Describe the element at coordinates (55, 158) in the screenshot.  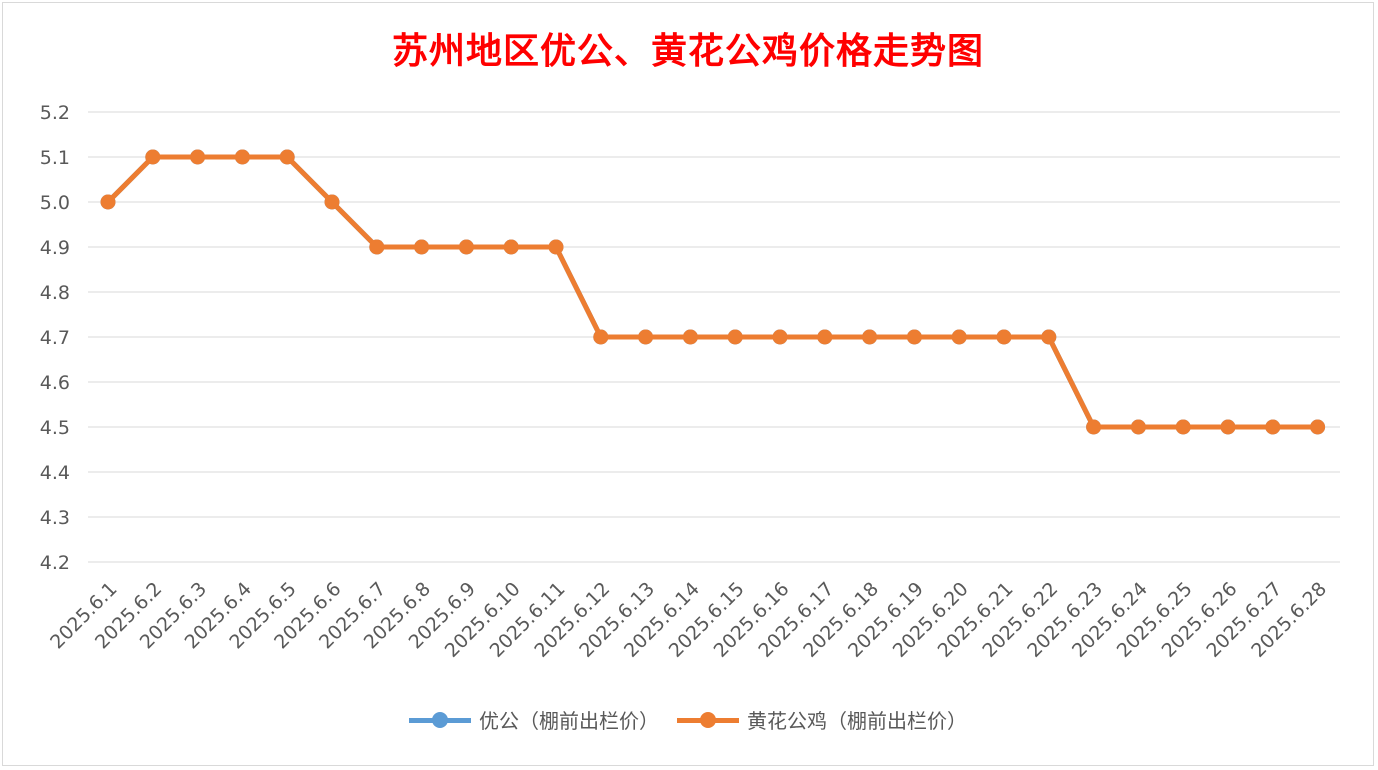
I see `y-tick-label: 5.1` at that location.